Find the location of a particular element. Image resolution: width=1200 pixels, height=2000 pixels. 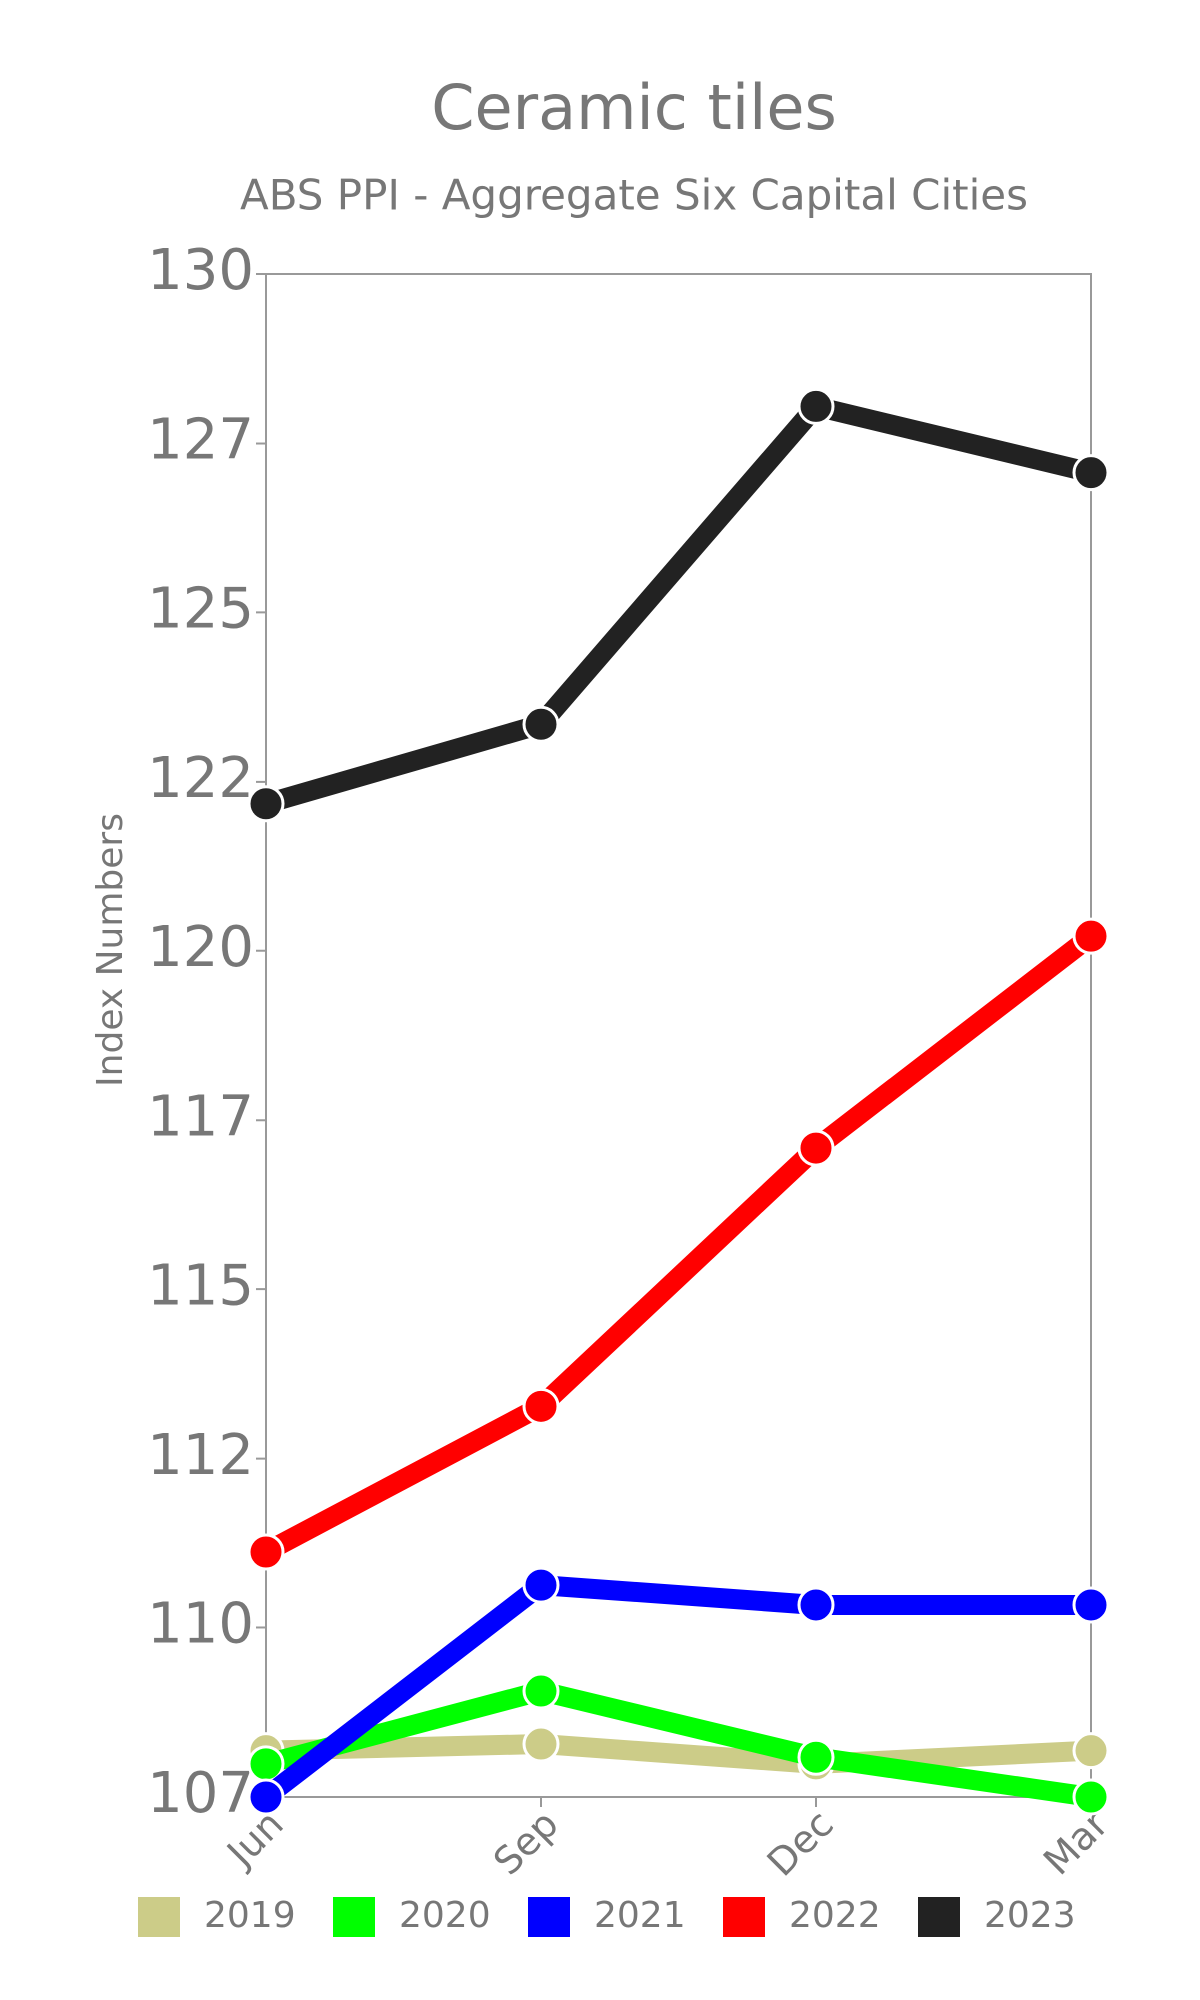

y-axis-label: Index Numbers is located at coordinates (110, 950).